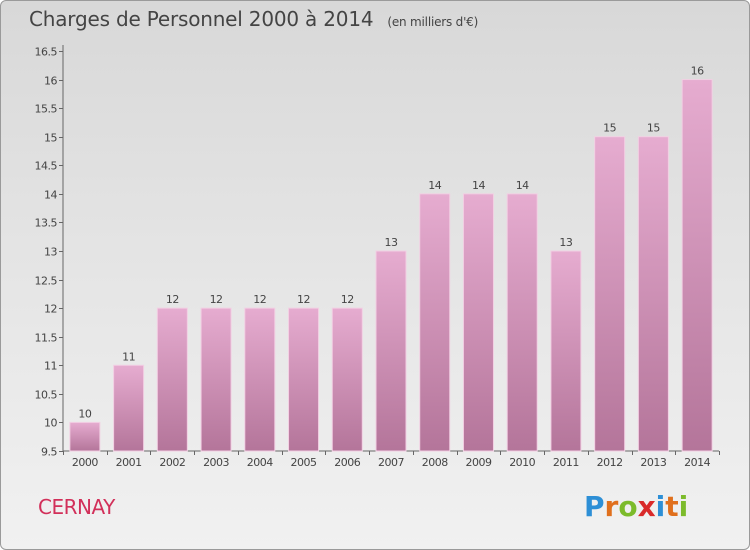 The height and width of the screenshot is (550, 750). Describe the element at coordinates (50, 138) in the screenshot. I see `y-tick-label: 15` at that location.